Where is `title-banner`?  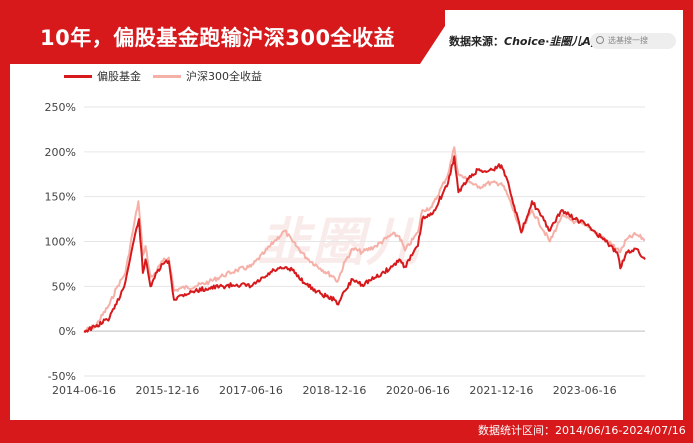 title-banner is located at coordinates (346, 32).